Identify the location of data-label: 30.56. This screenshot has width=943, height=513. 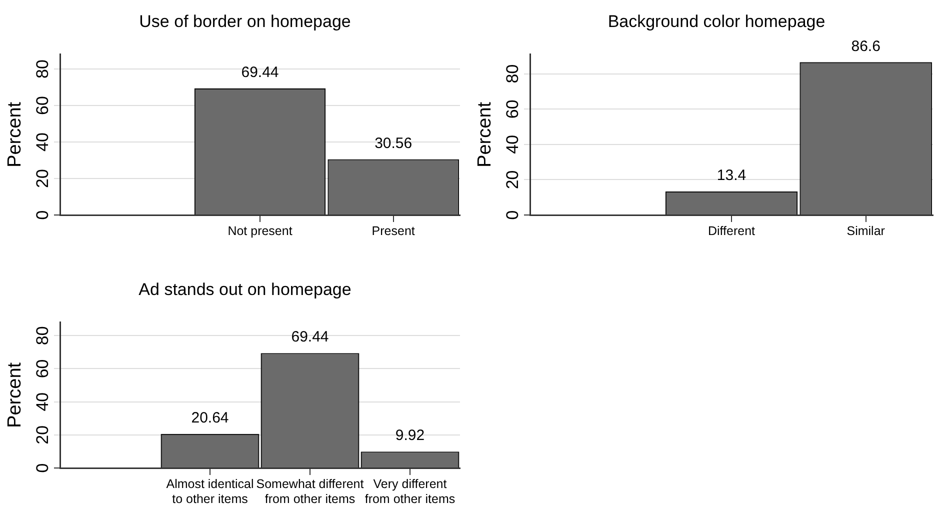
(393, 143).